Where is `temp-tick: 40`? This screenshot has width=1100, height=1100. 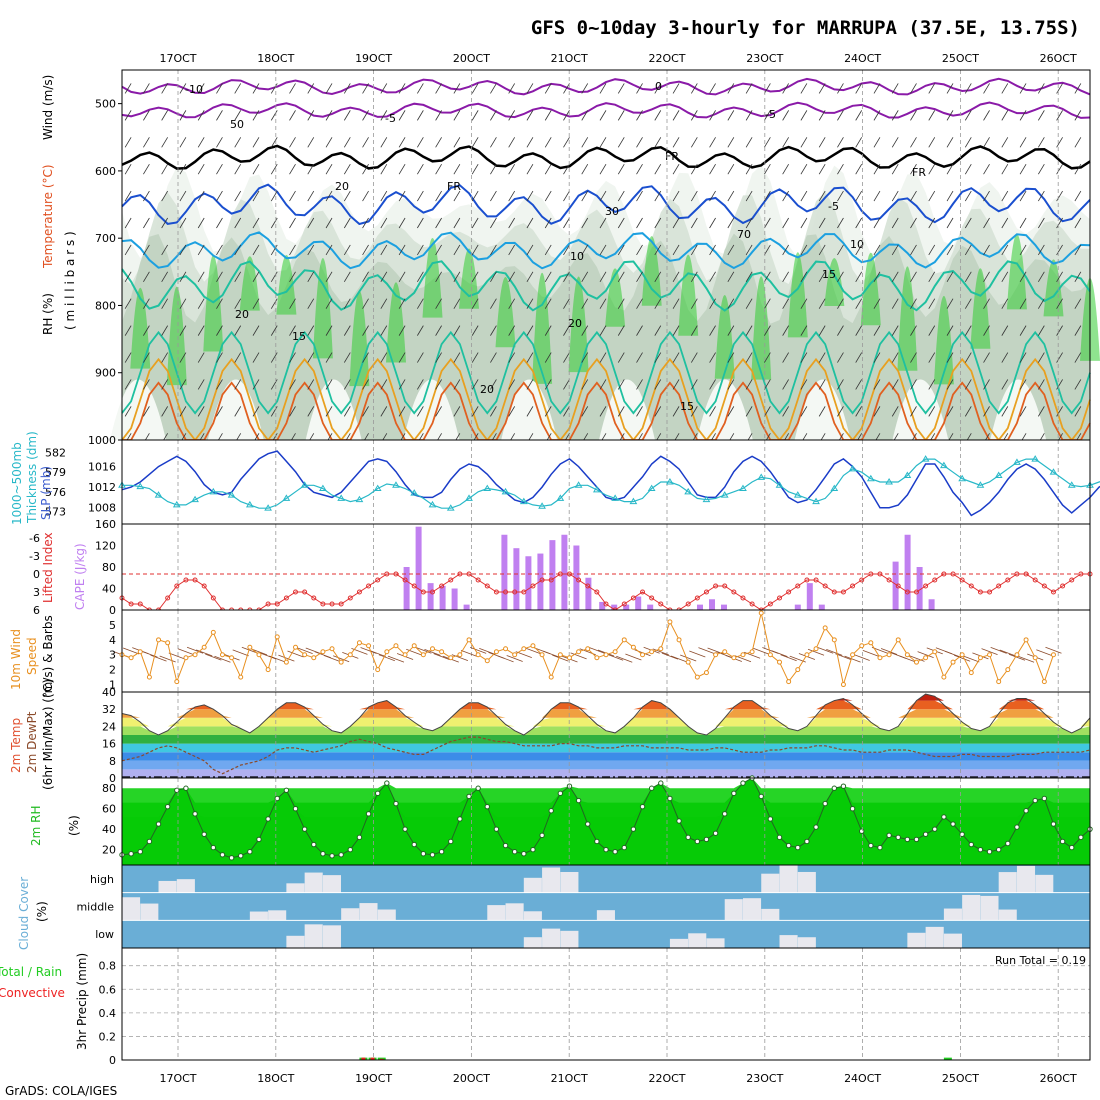 temp-tick: 40 is located at coordinates (109, 692).